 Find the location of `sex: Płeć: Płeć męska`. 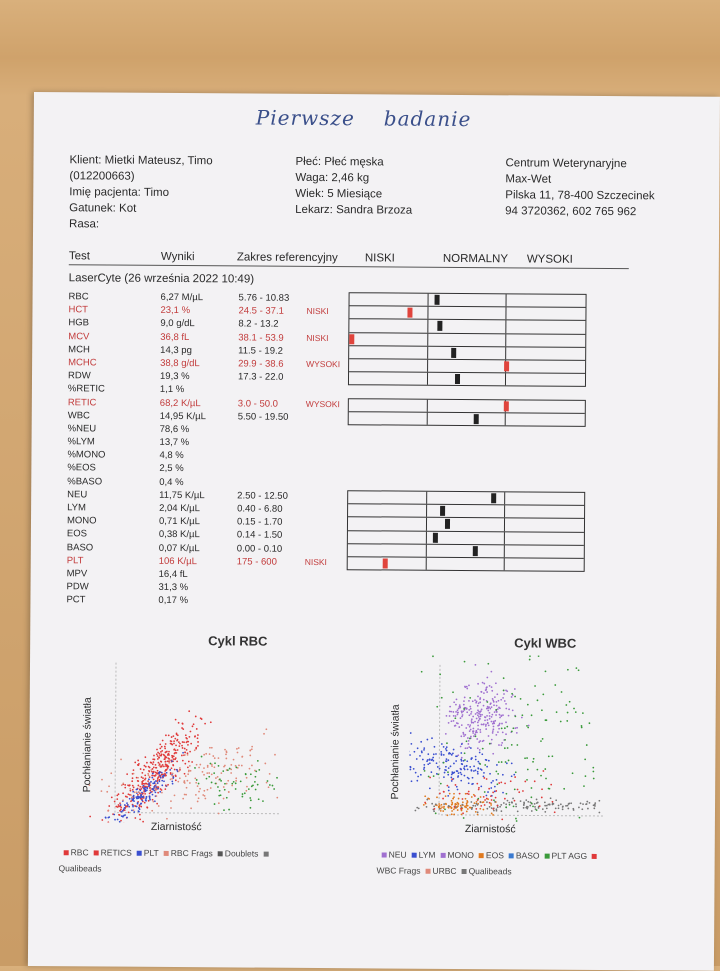

sex: Płeć: Płeć męska is located at coordinates (339, 162).